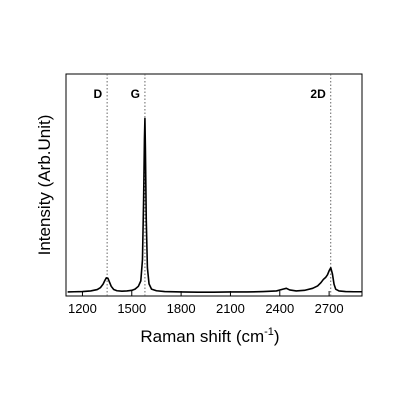 The image size is (401, 401). Describe the element at coordinates (230, 308) in the screenshot. I see `x-tick-label-2100: 2100` at that location.